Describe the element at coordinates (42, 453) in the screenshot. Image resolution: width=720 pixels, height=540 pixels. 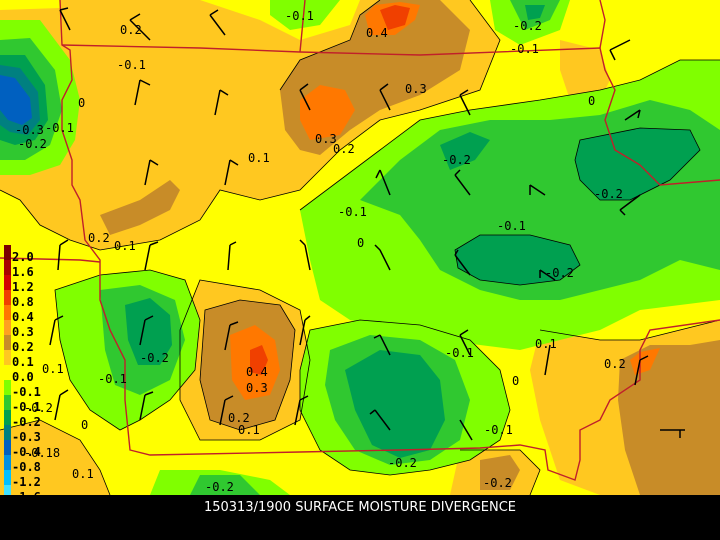
I see `contour-label: -0.18` at that location.